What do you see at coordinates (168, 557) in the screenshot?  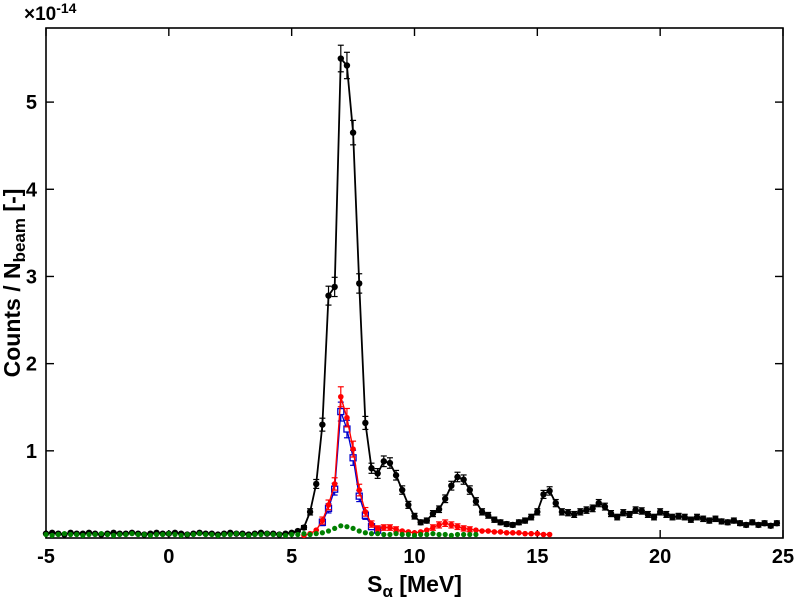 I see `x-tick-label: 0` at bounding box center [168, 557].